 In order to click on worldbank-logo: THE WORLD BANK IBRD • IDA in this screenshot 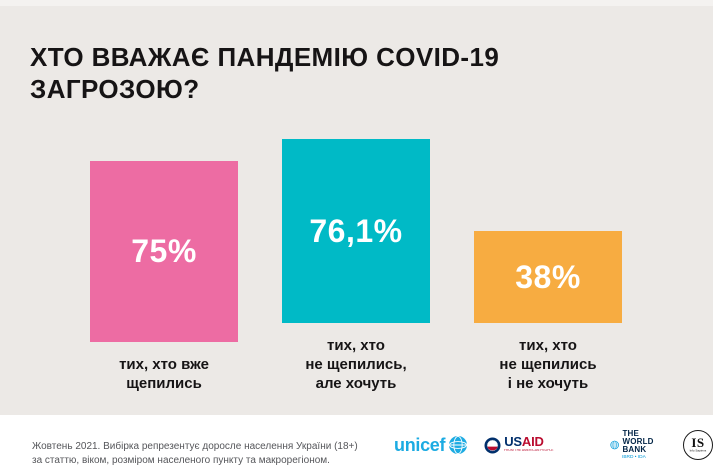, I will do `click(638, 444)`.